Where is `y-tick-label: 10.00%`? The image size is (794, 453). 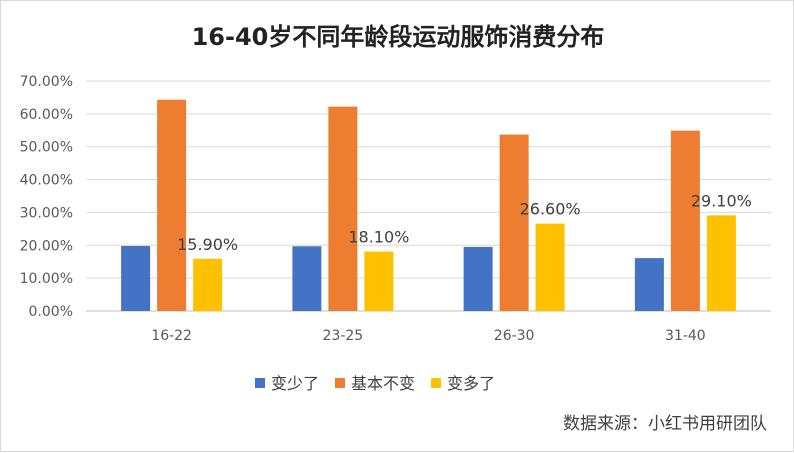 y-tick-label: 10.00% is located at coordinates (46, 279).